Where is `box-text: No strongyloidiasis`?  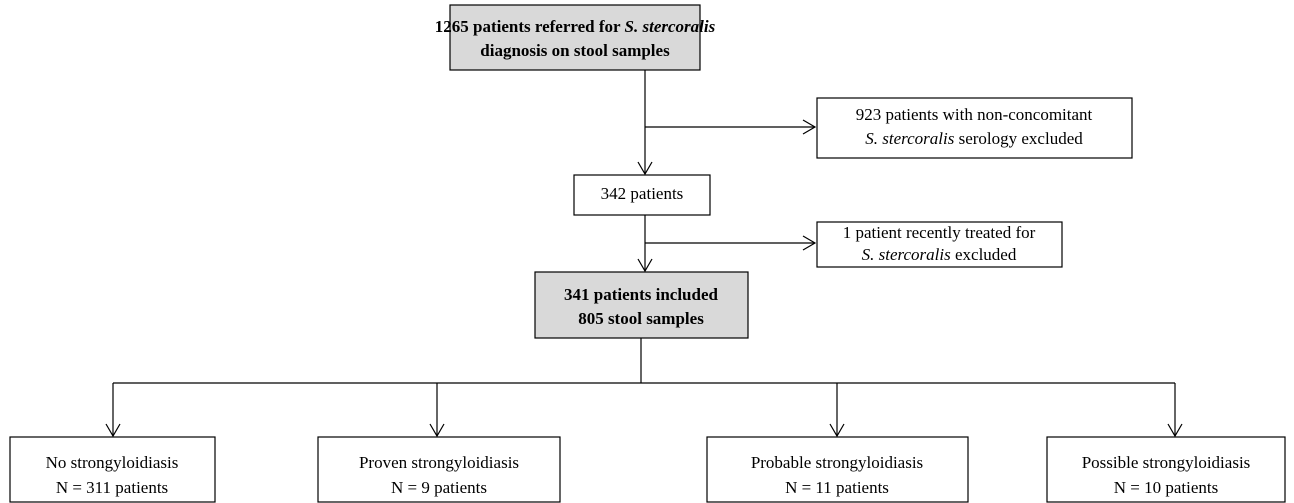
box-text: No strongyloidiasis is located at coordinates (112, 462).